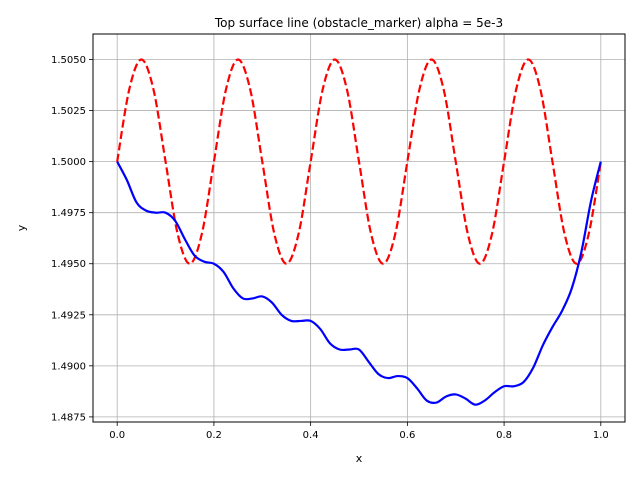 The width and height of the screenshot is (640, 480). Describe the element at coordinates (214, 435) in the screenshot. I see `x-tick-label: 0.2` at that location.